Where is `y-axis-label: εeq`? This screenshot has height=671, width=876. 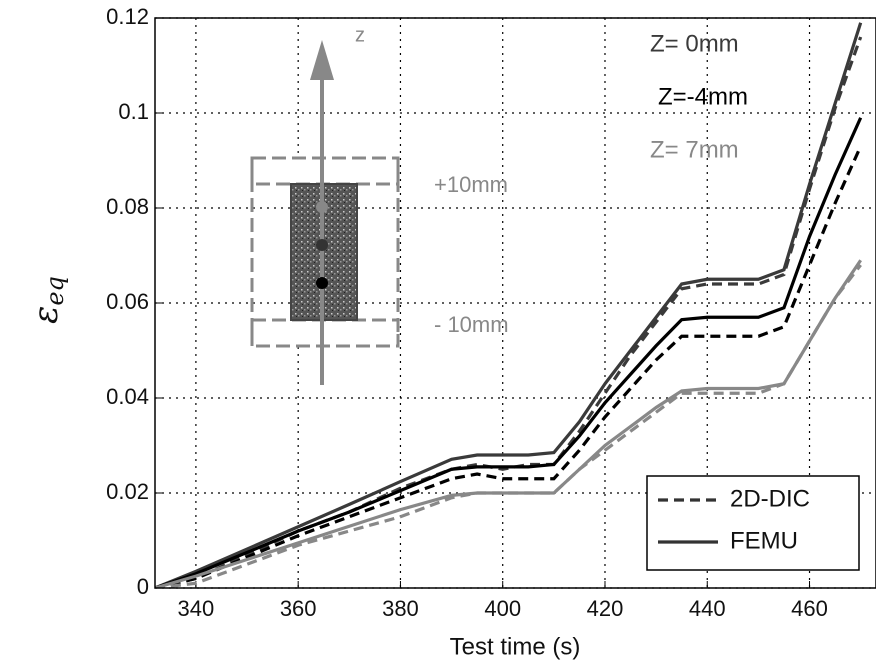 y-axis-label: εeq is located at coordinates (47, 300).